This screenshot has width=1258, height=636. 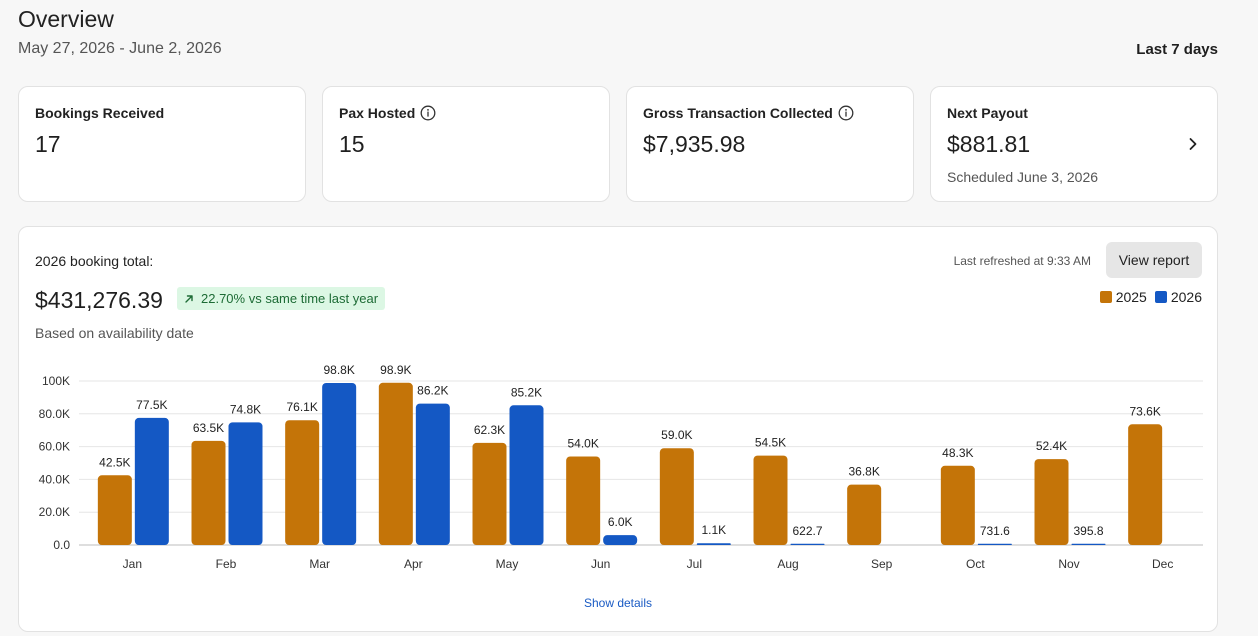 What do you see at coordinates (1023, 177) in the screenshot?
I see `payout-schedule: Scheduled June 3, 2026` at bounding box center [1023, 177].